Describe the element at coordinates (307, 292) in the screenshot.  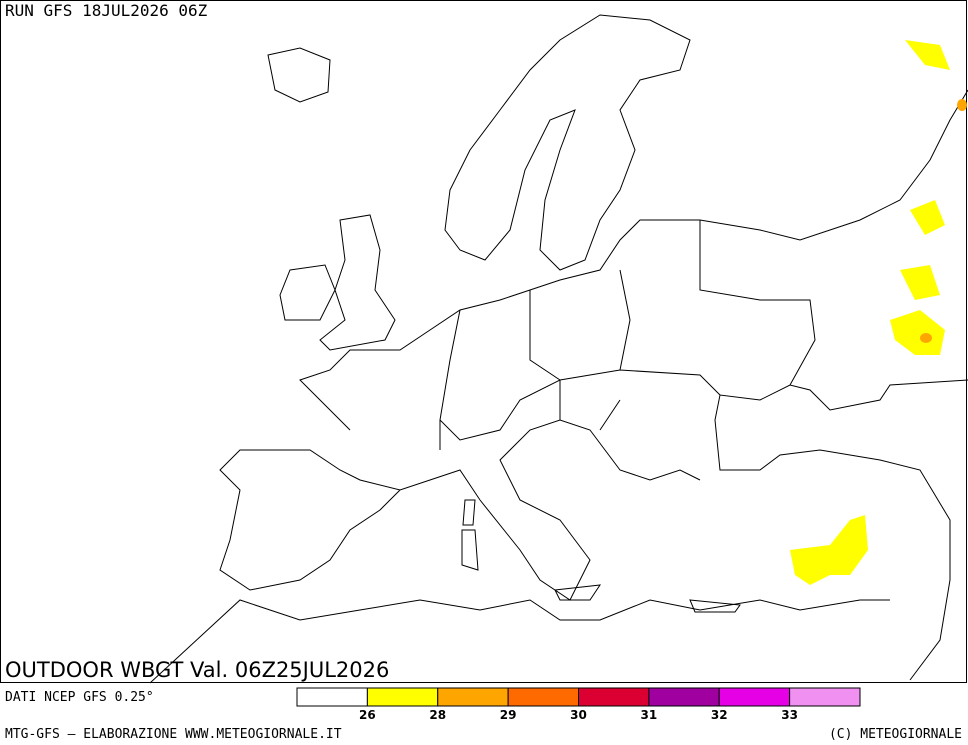
I see `ireland` at that location.